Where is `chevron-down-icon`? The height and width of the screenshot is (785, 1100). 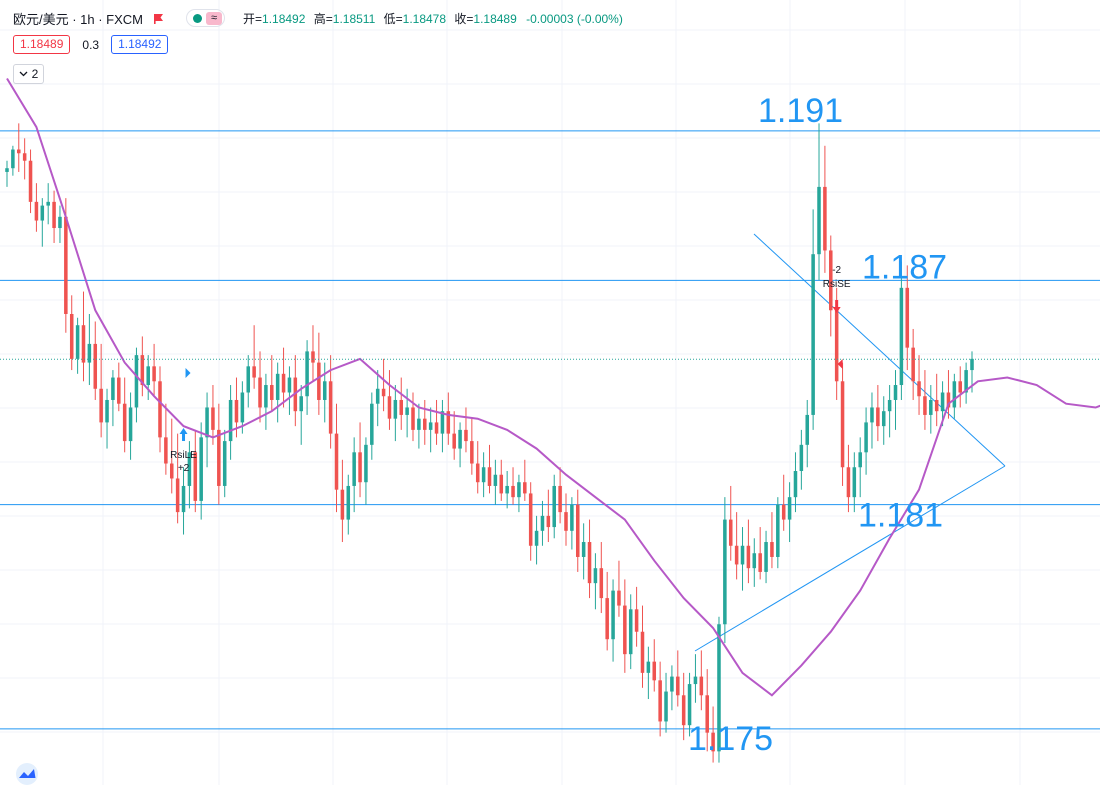
chevron-down-icon is located at coordinates (23, 74).